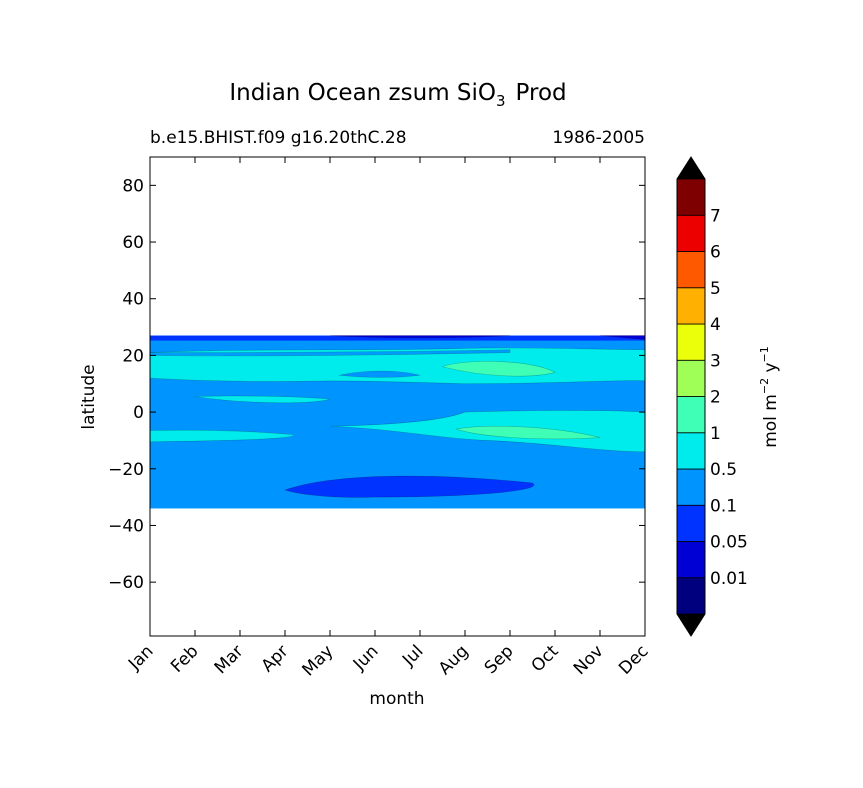 Image resolution: width=863 pixels, height=788 pixels. Describe the element at coordinates (222, 436) in the screenshot. I see `contour-region-0.5-1-west` at that location.